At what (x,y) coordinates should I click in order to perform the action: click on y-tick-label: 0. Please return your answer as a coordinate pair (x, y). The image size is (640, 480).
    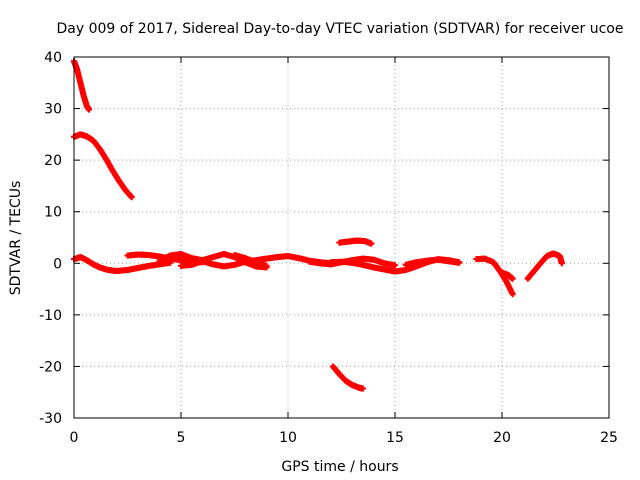
    Looking at the image, I should click on (57, 264).